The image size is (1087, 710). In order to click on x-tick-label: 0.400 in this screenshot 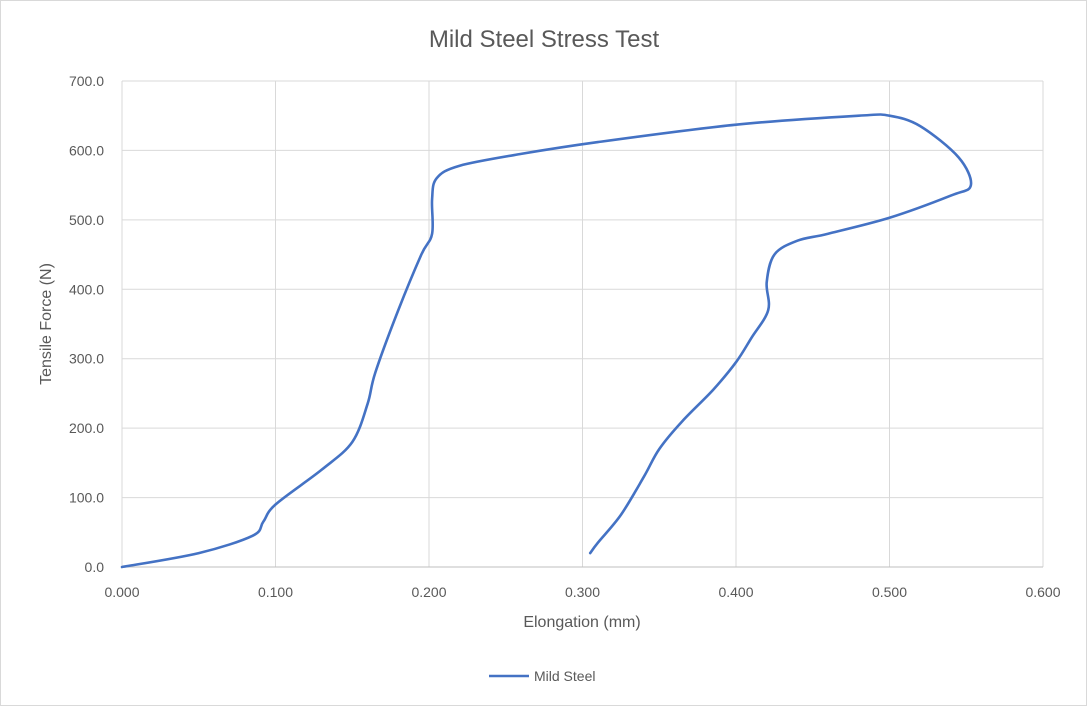, I will do `click(735, 592)`.